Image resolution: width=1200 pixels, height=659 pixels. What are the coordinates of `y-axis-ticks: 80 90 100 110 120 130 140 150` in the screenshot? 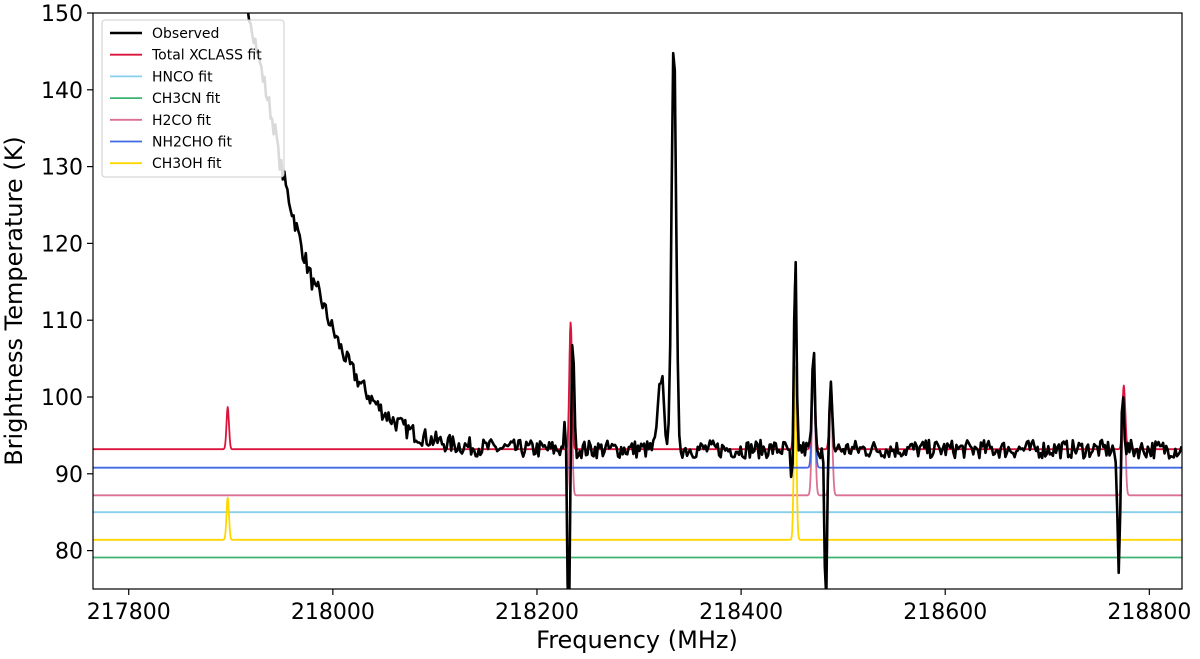 It's located at (67, 283).